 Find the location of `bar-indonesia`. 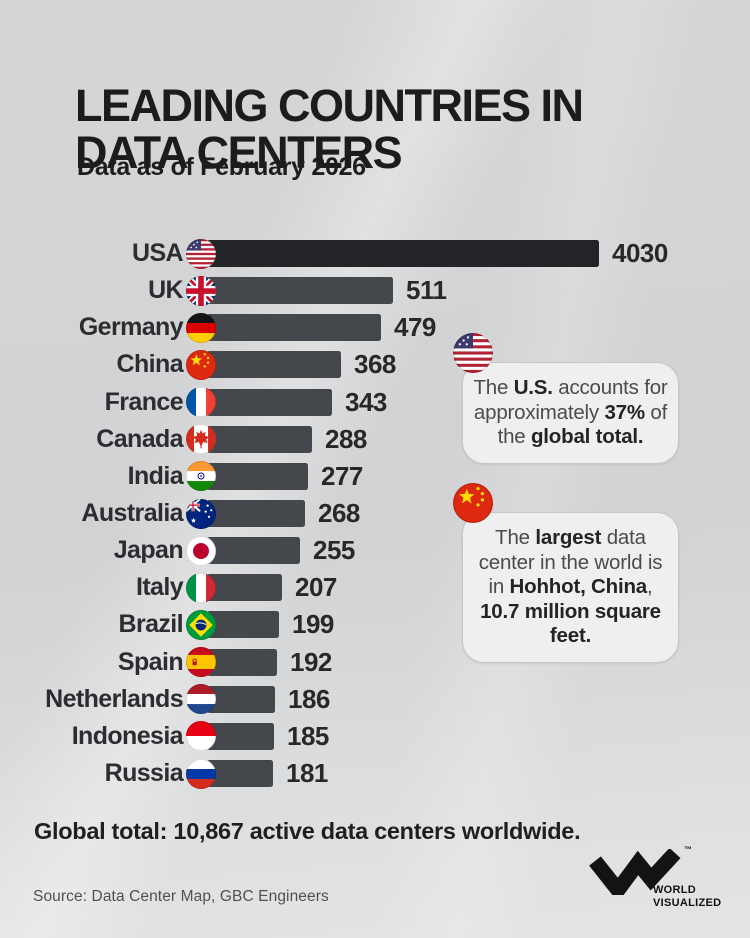

bar-indonesia is located at coordinates (240, 736).